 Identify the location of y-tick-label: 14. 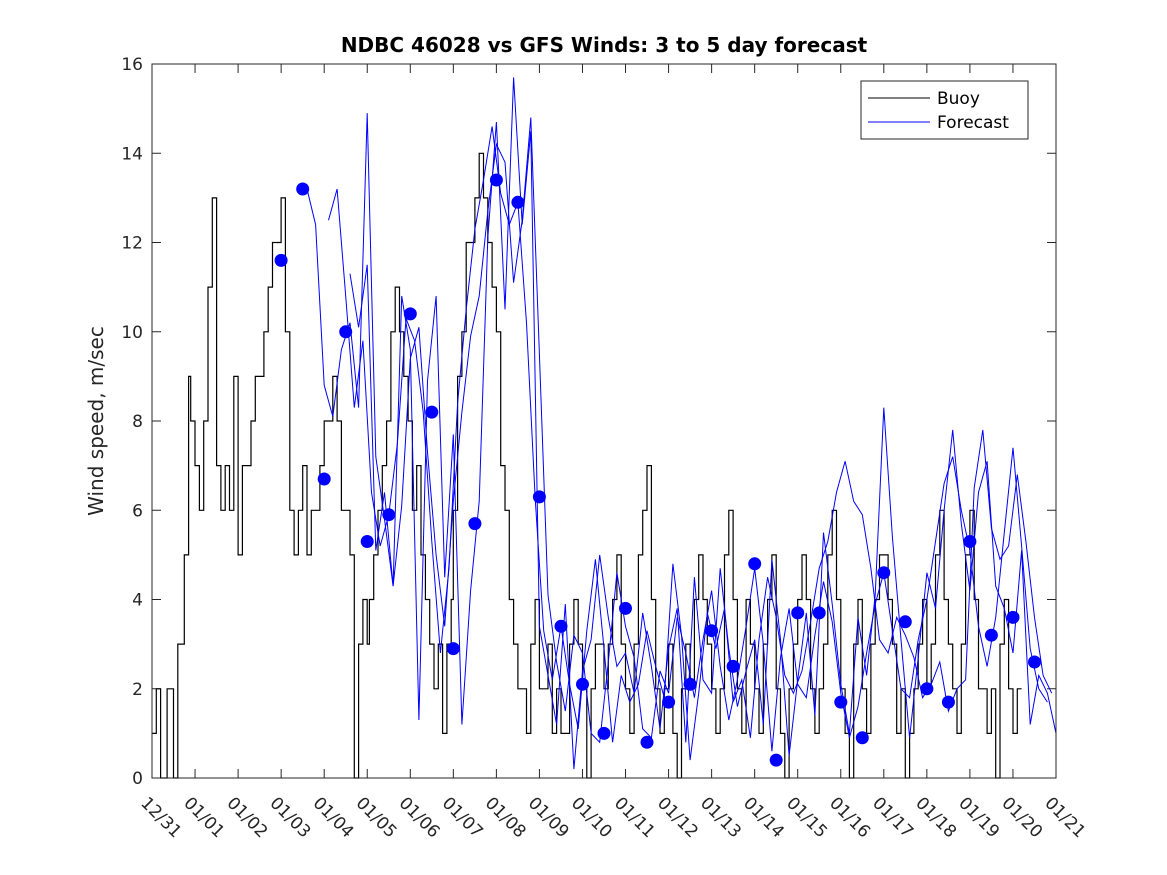
(132, 154).